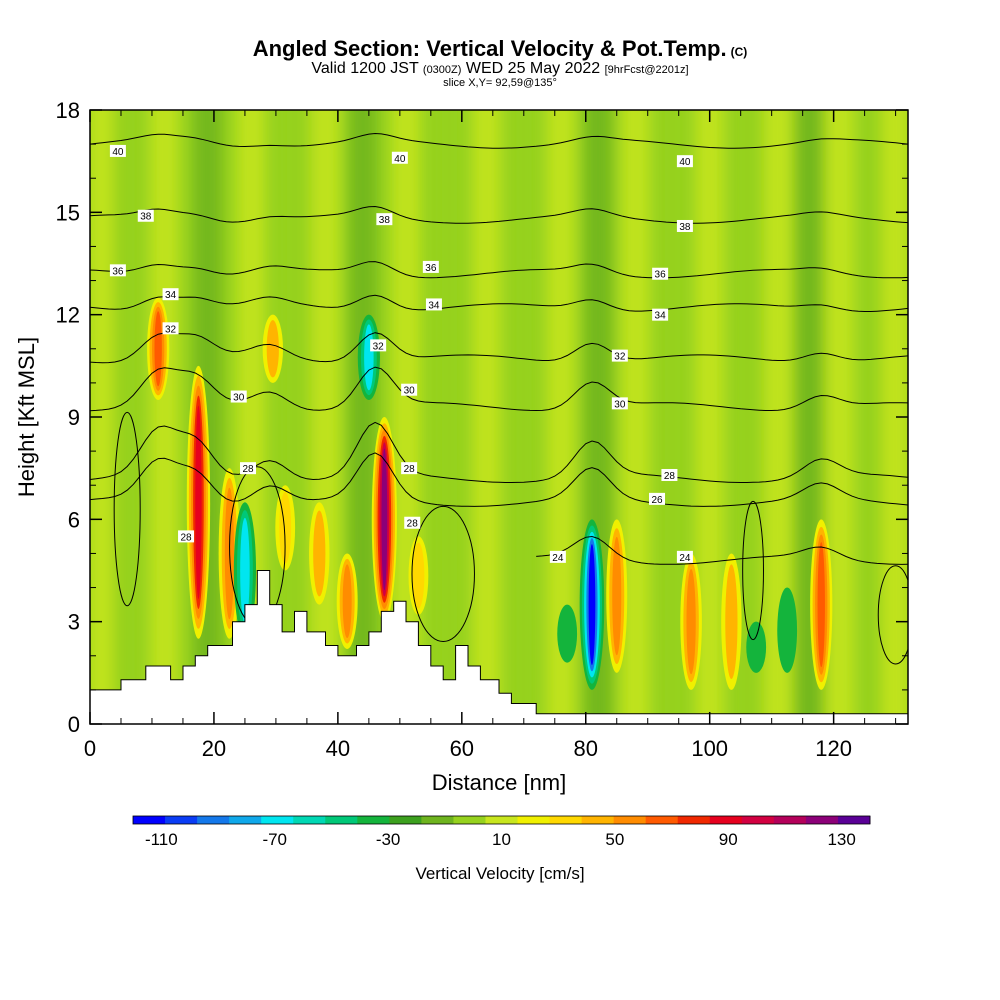  What do you see at coordinates (68, 315) in the screenshot?
I see `y-tick-label: 12` at bounding box center [68, 315].